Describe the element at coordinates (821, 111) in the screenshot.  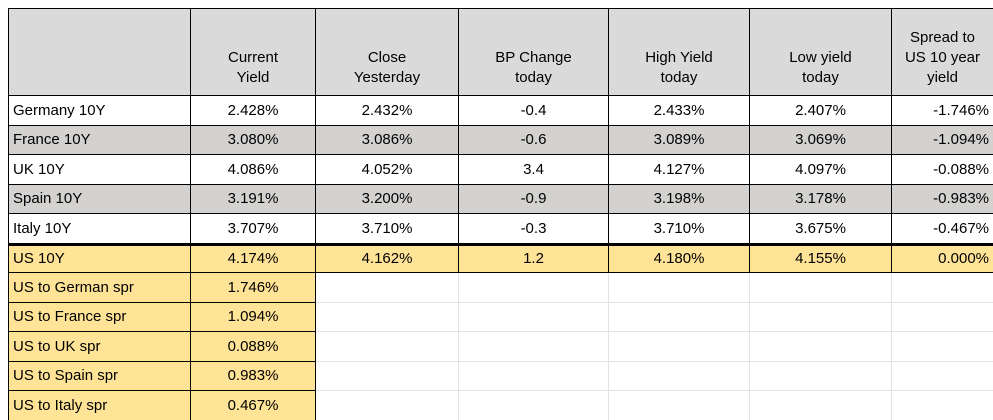
I see `data-cell: 2.407%` at that location.